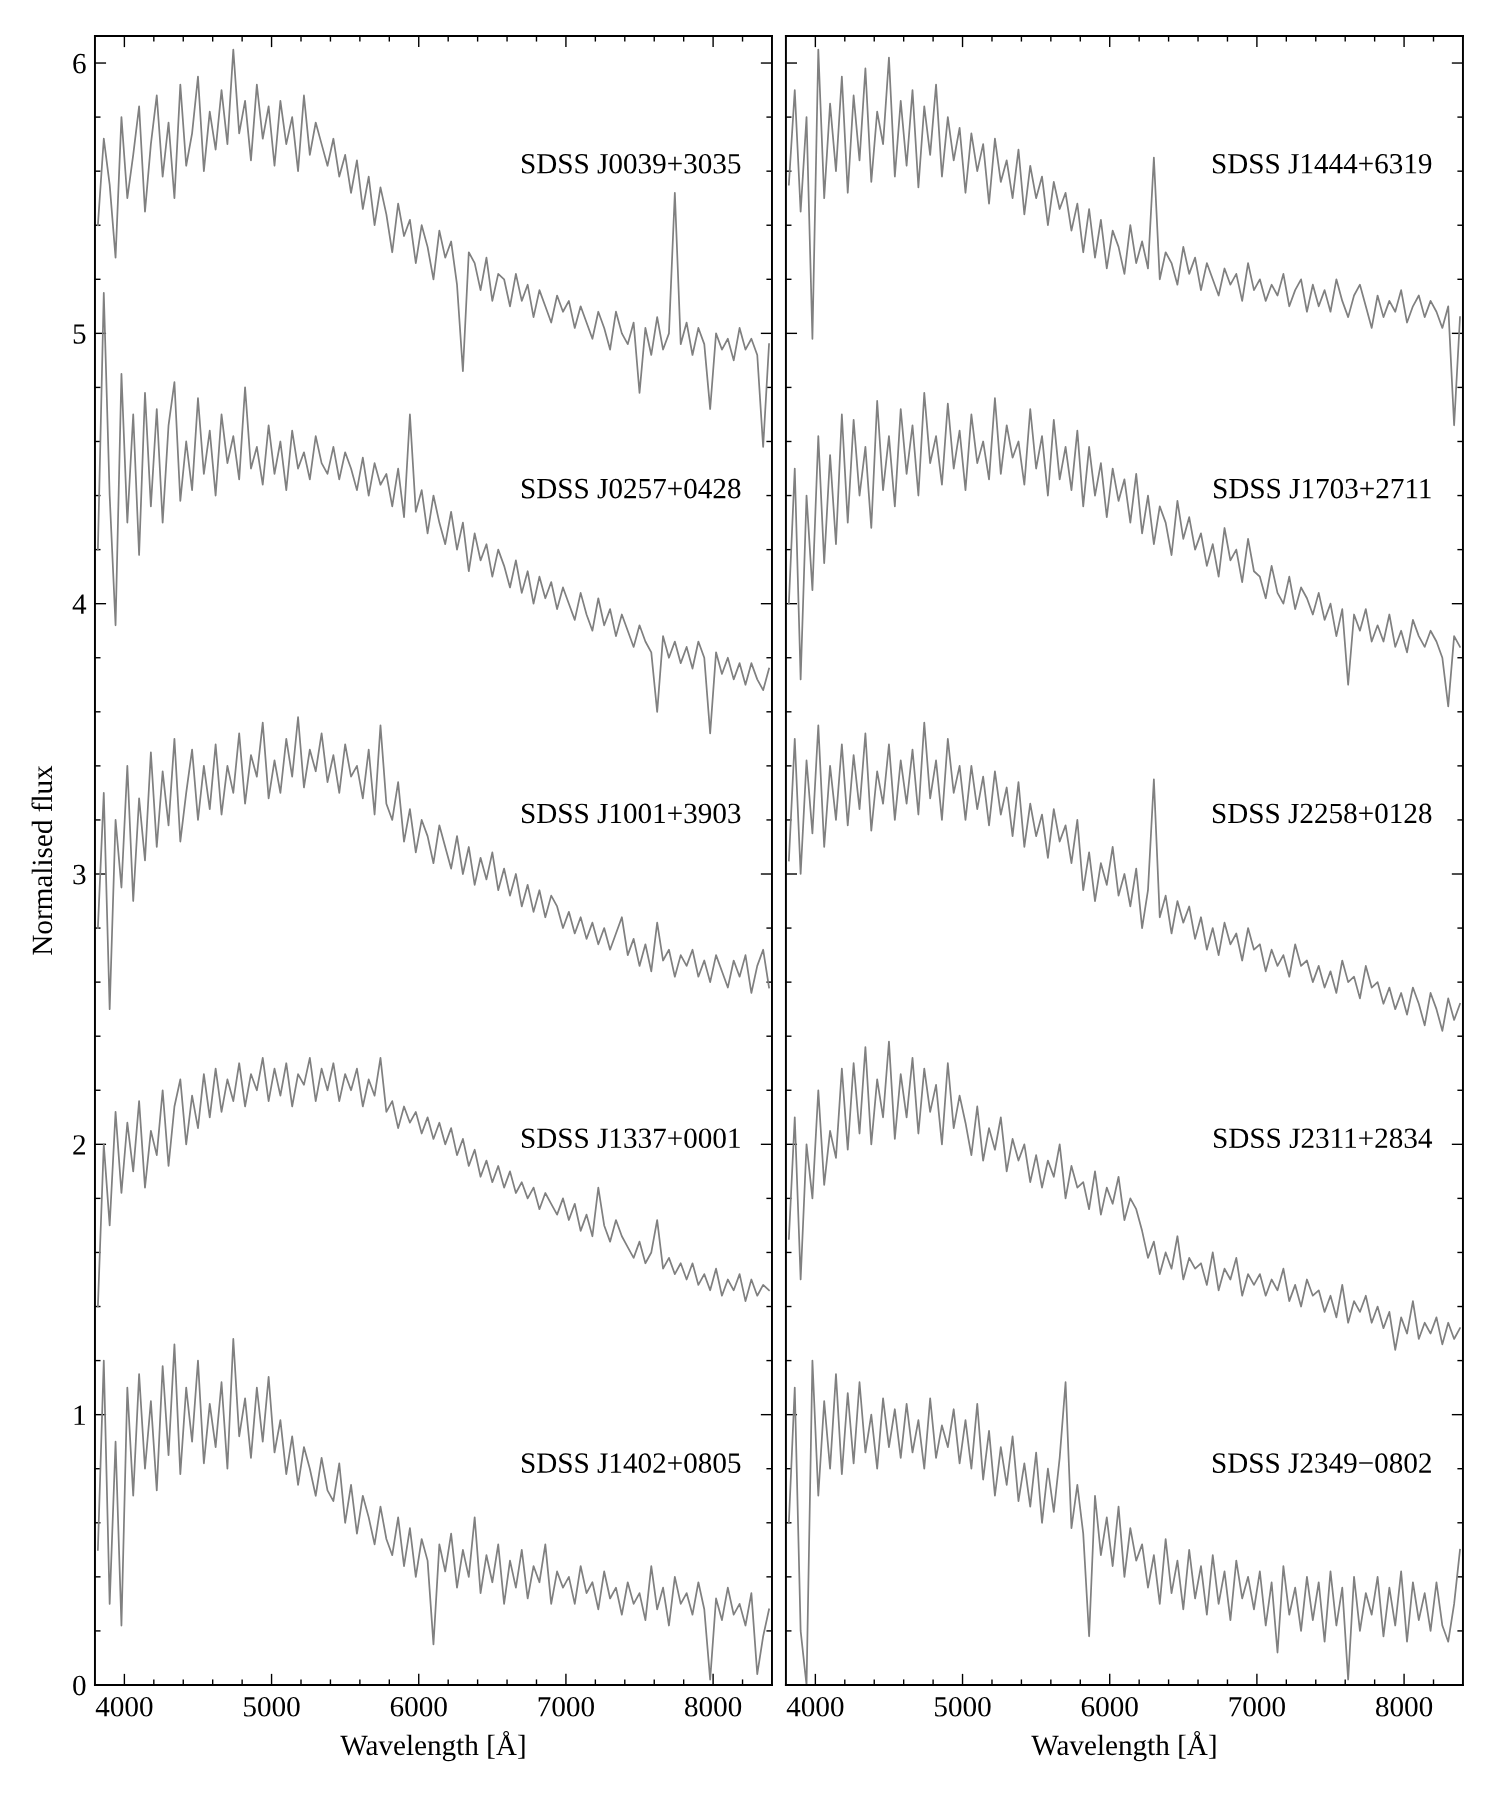  I want to click on y-tick-label: 5, so click(79, 334).